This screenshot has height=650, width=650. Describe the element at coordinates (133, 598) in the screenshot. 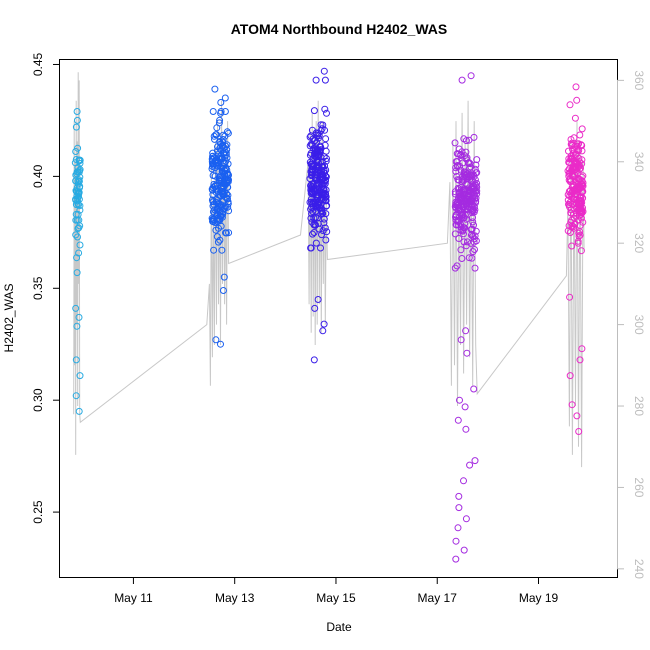

I see `x-tick-label: May 11` at that location.